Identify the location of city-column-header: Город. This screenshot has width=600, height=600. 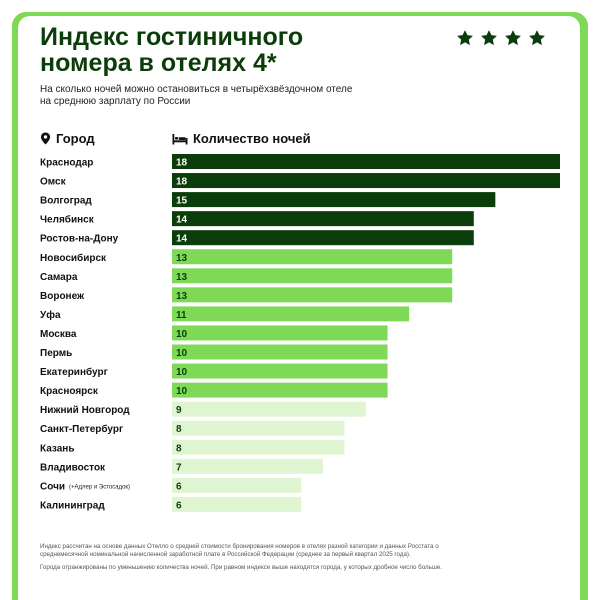
(67, 138).